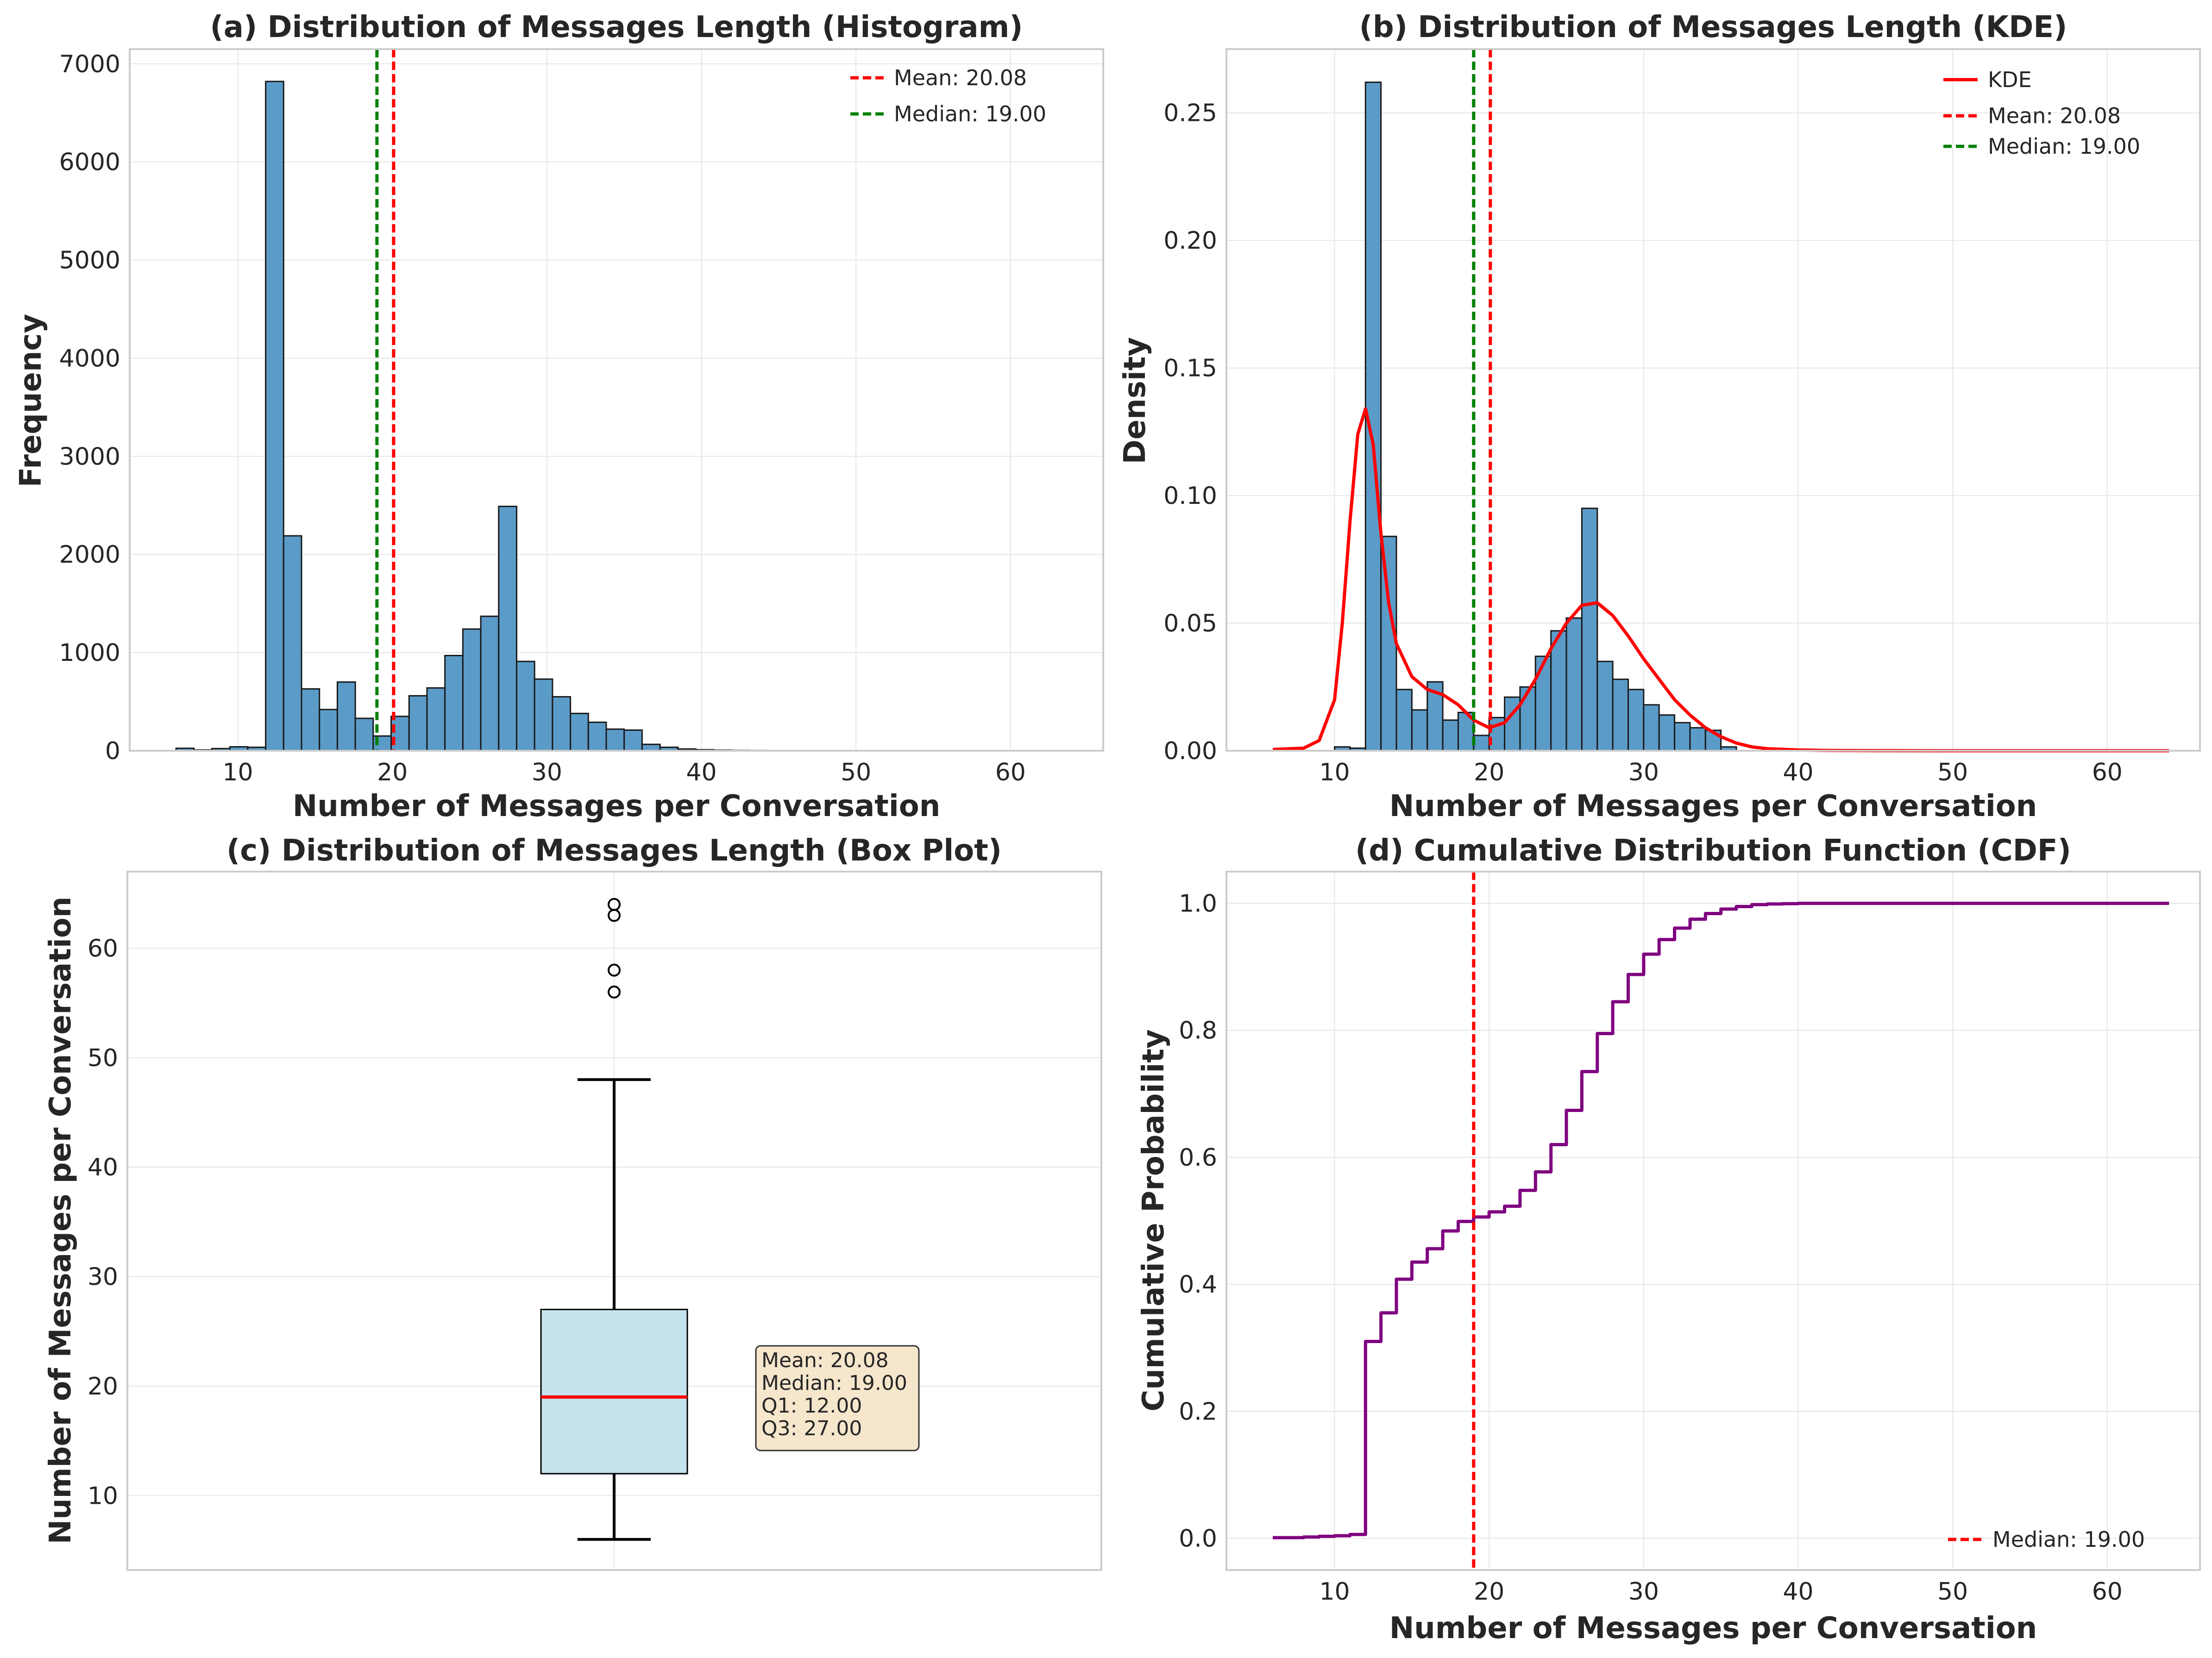  I want to click on y-tick-label: 4000, so click(90, 358).